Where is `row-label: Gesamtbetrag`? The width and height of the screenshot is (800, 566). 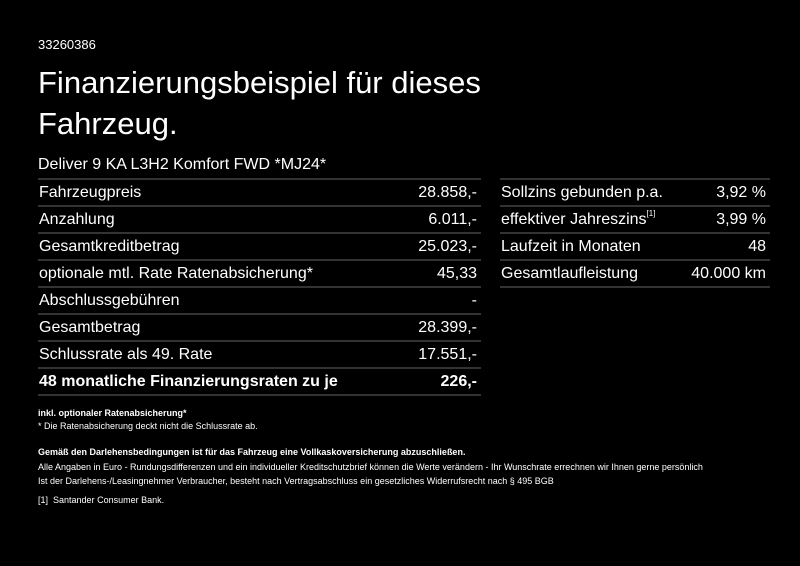 row-label: Gesamtbetrag is located at coordinates (90, 327).